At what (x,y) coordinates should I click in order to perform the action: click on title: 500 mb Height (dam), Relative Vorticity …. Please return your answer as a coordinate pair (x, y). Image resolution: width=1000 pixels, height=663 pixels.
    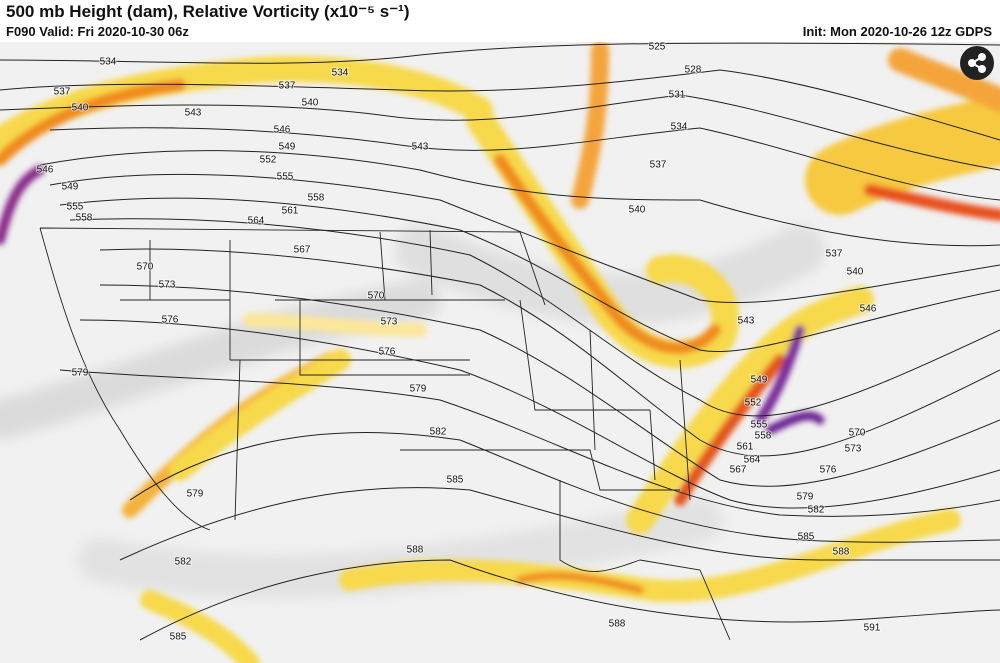
    Looking at the image, I should click on (208, 11).